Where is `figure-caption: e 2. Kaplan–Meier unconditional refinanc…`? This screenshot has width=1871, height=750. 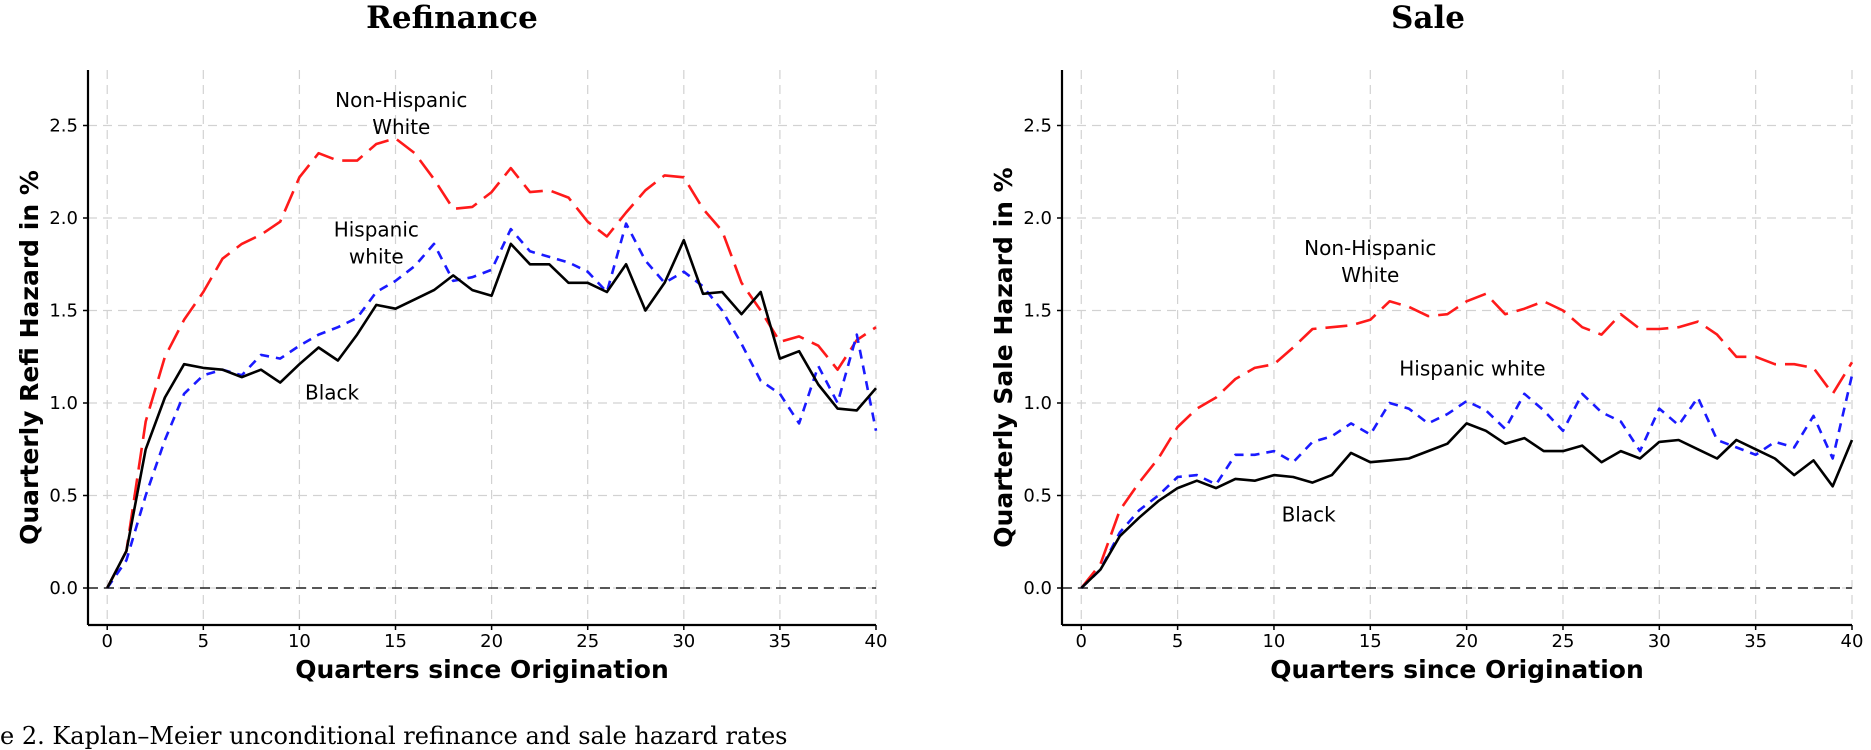 figure-caption: e 2. Kaplan–Meier unconditional refinanc… is located at coordinates (394, 736).